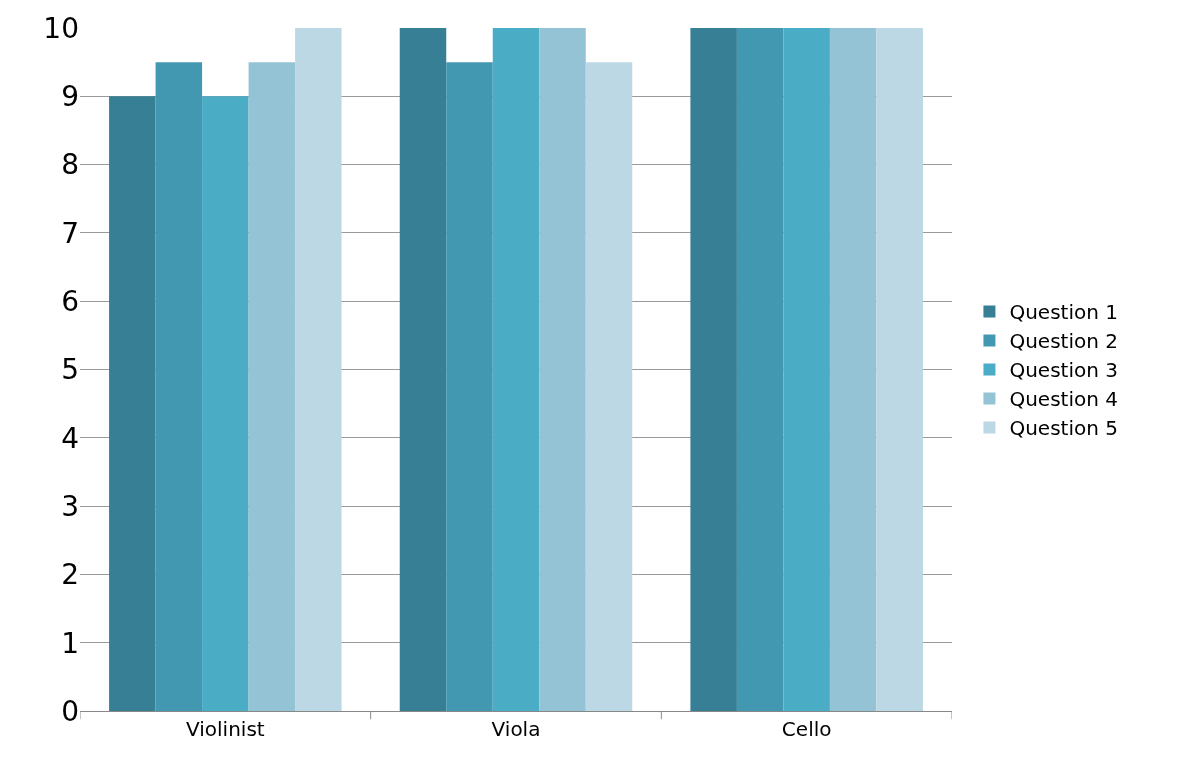 This screenshot has width=1182, height=771. What do you see at coordinates (1063, 428) in the screenshot?
I see `legend-label: Question 5` at bounding box center [1063, 428].